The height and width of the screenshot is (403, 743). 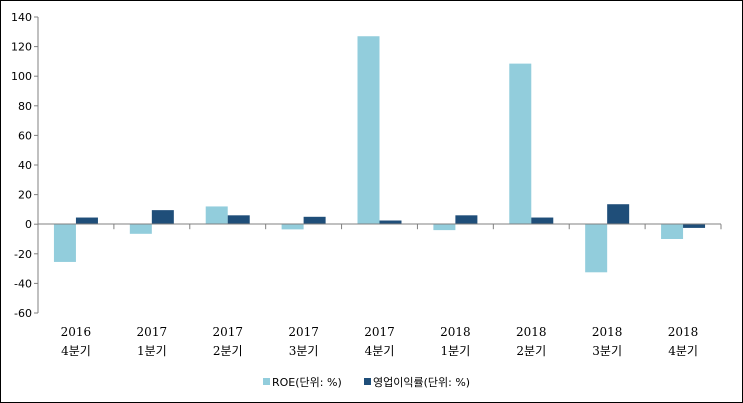 What do you see at coordinates (21, 17) in the screenshot?
I see `y-tick-label: 140` at bounding box center [21, 17].